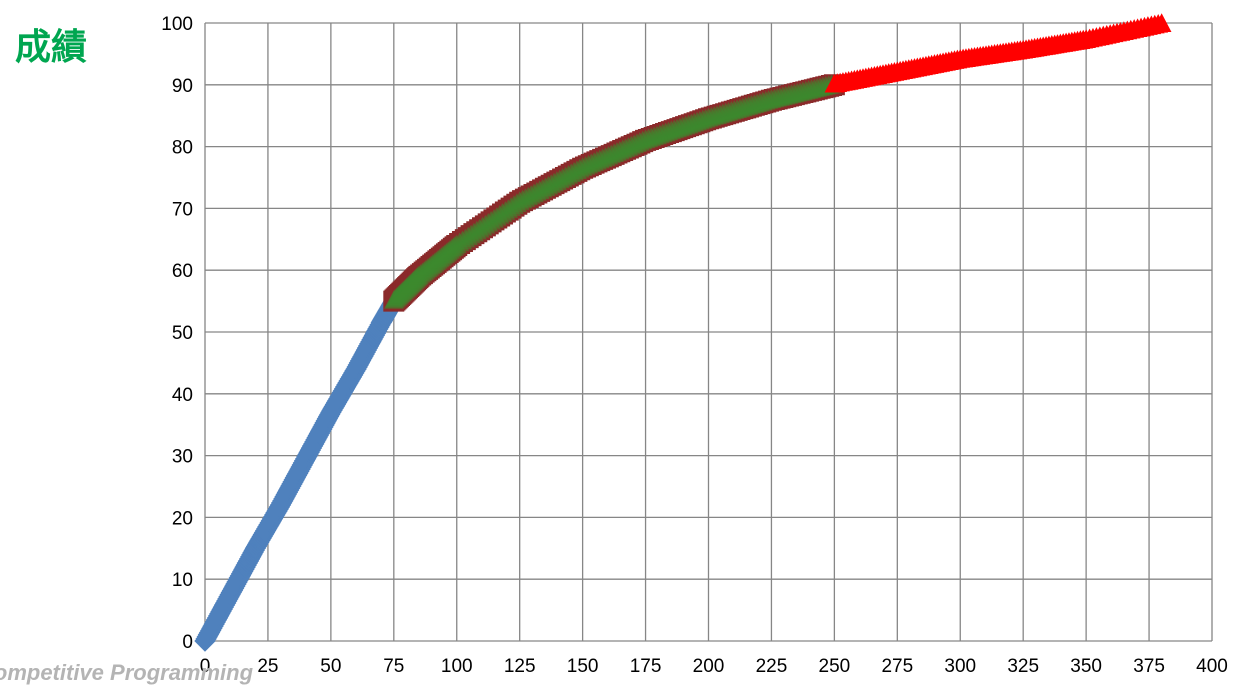 Image resolution: width=1235 pixels, height=690 pixels. What do you see at coordinates (182, 457) in the screenshot?
I see `y-tick-label: 30` at bounding box center [182, 457].